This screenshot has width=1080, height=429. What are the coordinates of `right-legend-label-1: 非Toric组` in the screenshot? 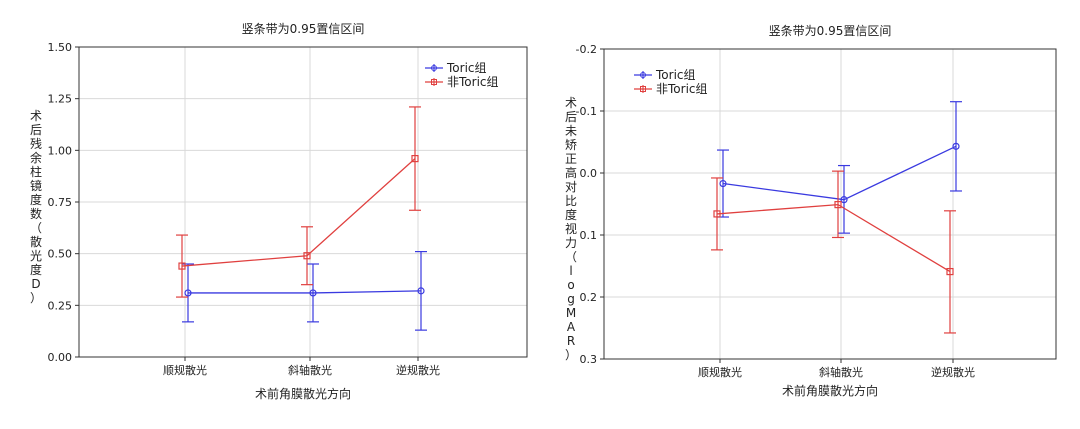 It's located at (682, 89).